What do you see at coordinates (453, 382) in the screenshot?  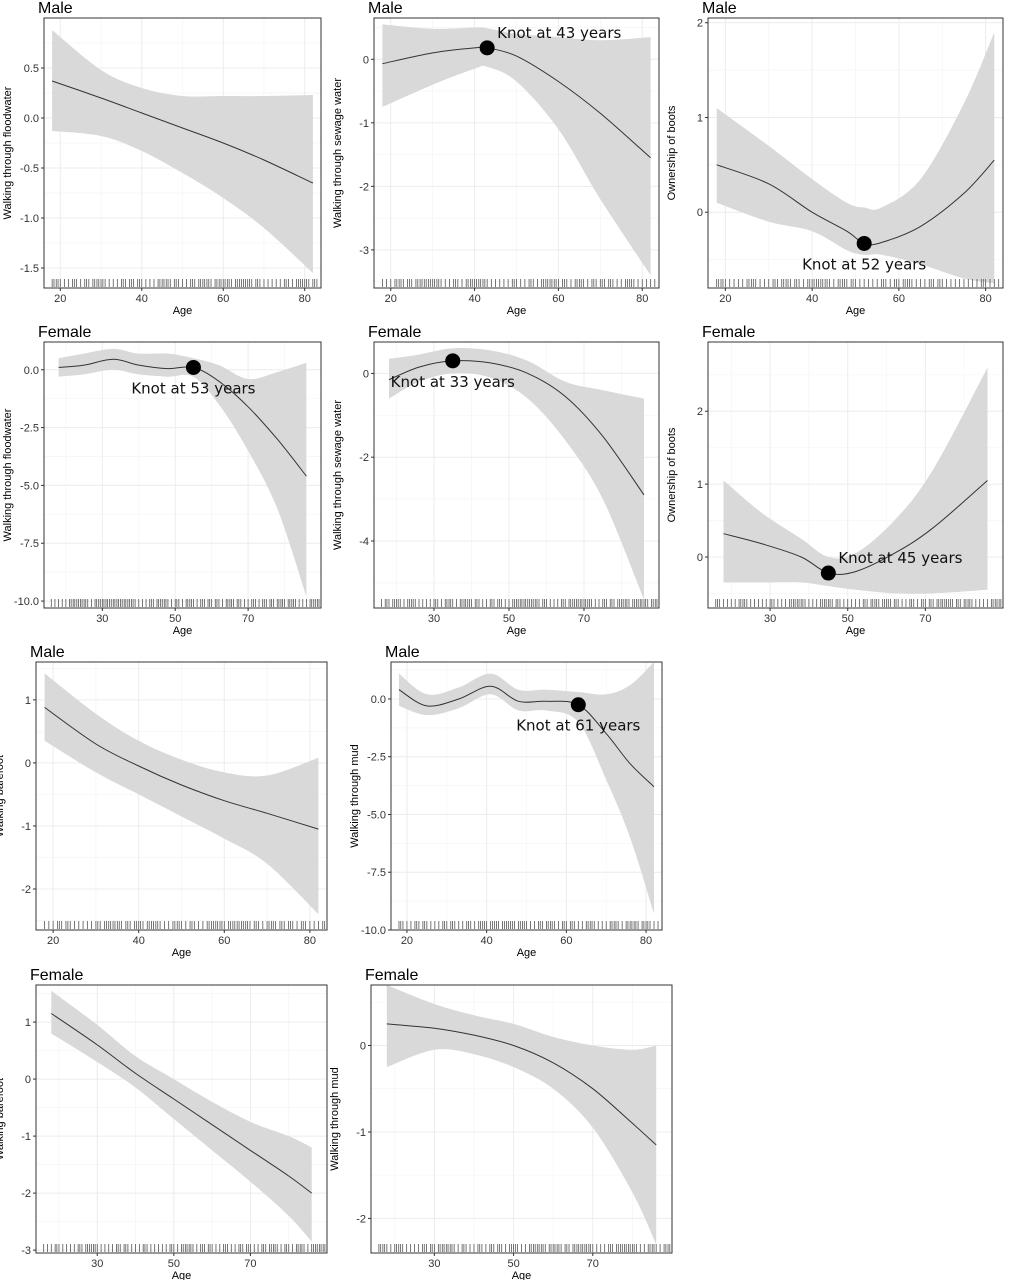 I see `knot-label: Knot at 33 years` at bounding box center [453, 382].